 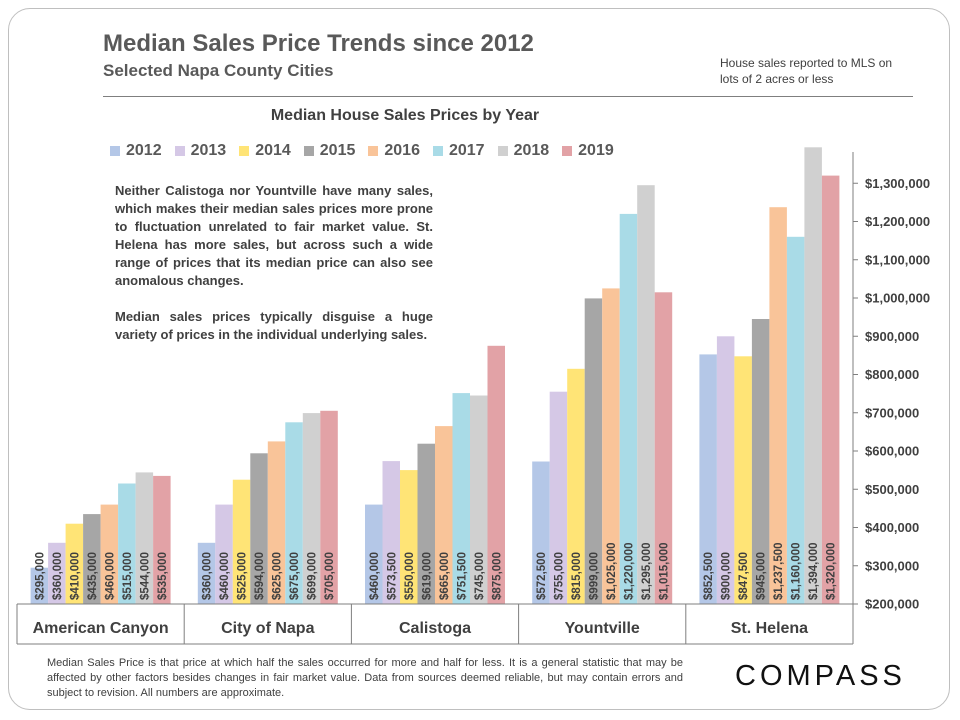 I want to click on bar-data-label: $945,000, so click(x=762, y=576).